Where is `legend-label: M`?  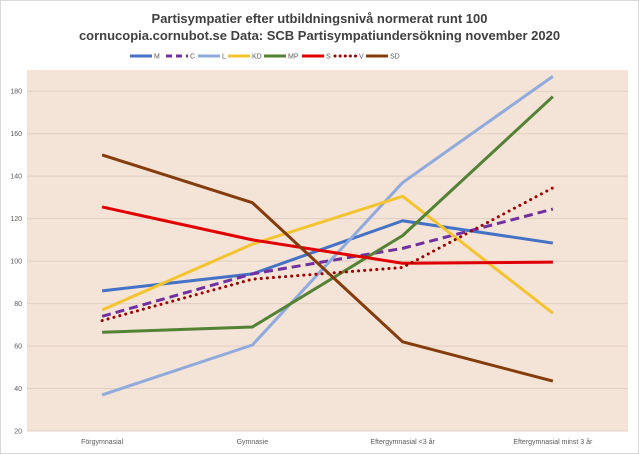 legend-label: M is located at coordinates (157, 57).